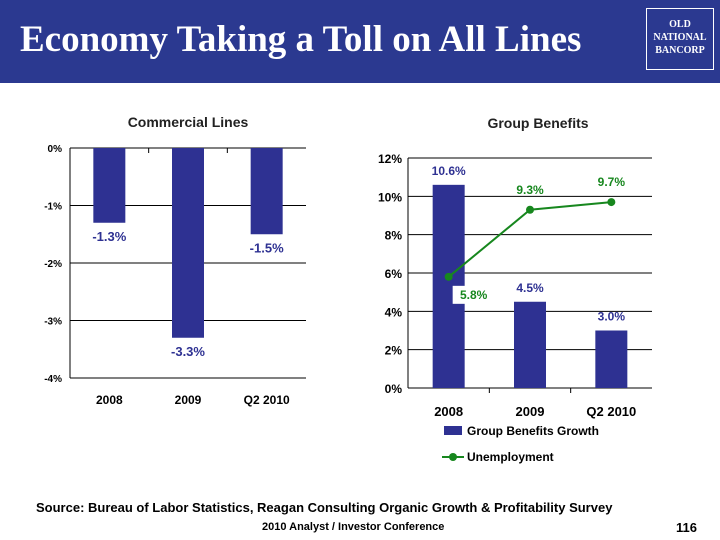 The width and height of the screenshot is (720, 540). I want to click on old-national-logo: OLD NATIONAL BANCORP, so click(678, 41).